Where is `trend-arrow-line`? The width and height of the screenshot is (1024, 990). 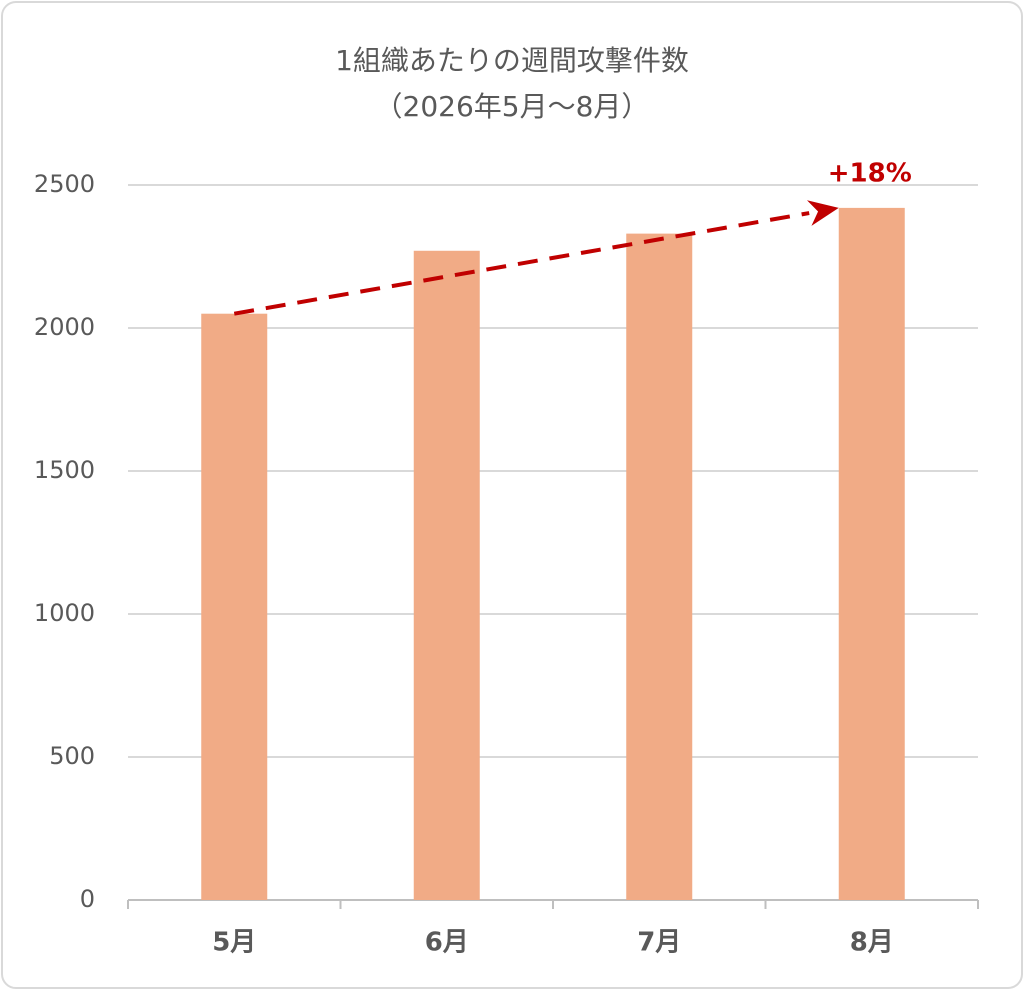 trend-arrow-line is located at coordinates (521, 263).